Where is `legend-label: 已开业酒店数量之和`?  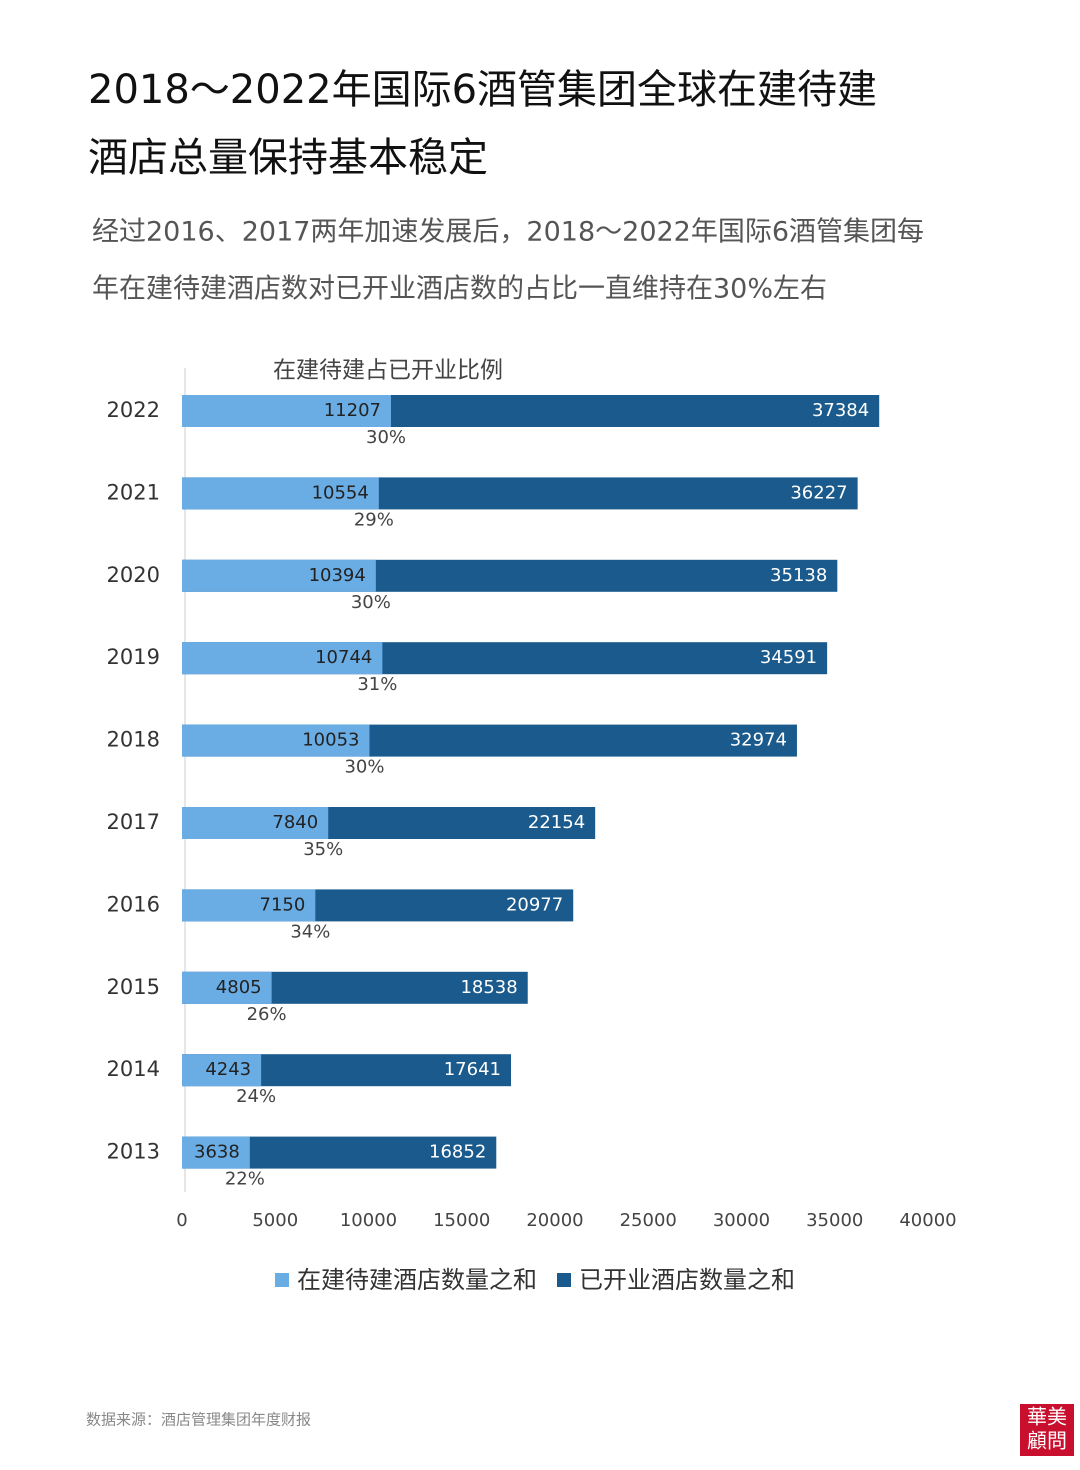
legend-label: 已开业酒店数量之和 is located at coordinates (687, 1280).